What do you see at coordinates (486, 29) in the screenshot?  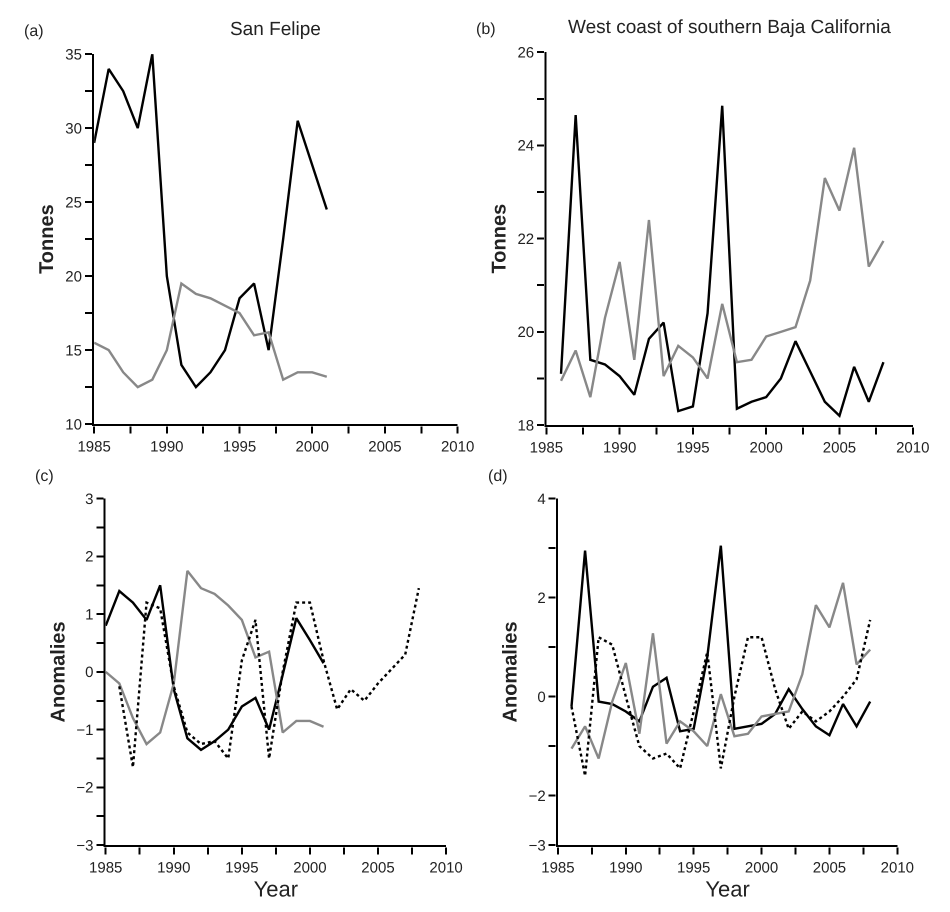 I see `text: (b)` at bounding box center [486, 29].